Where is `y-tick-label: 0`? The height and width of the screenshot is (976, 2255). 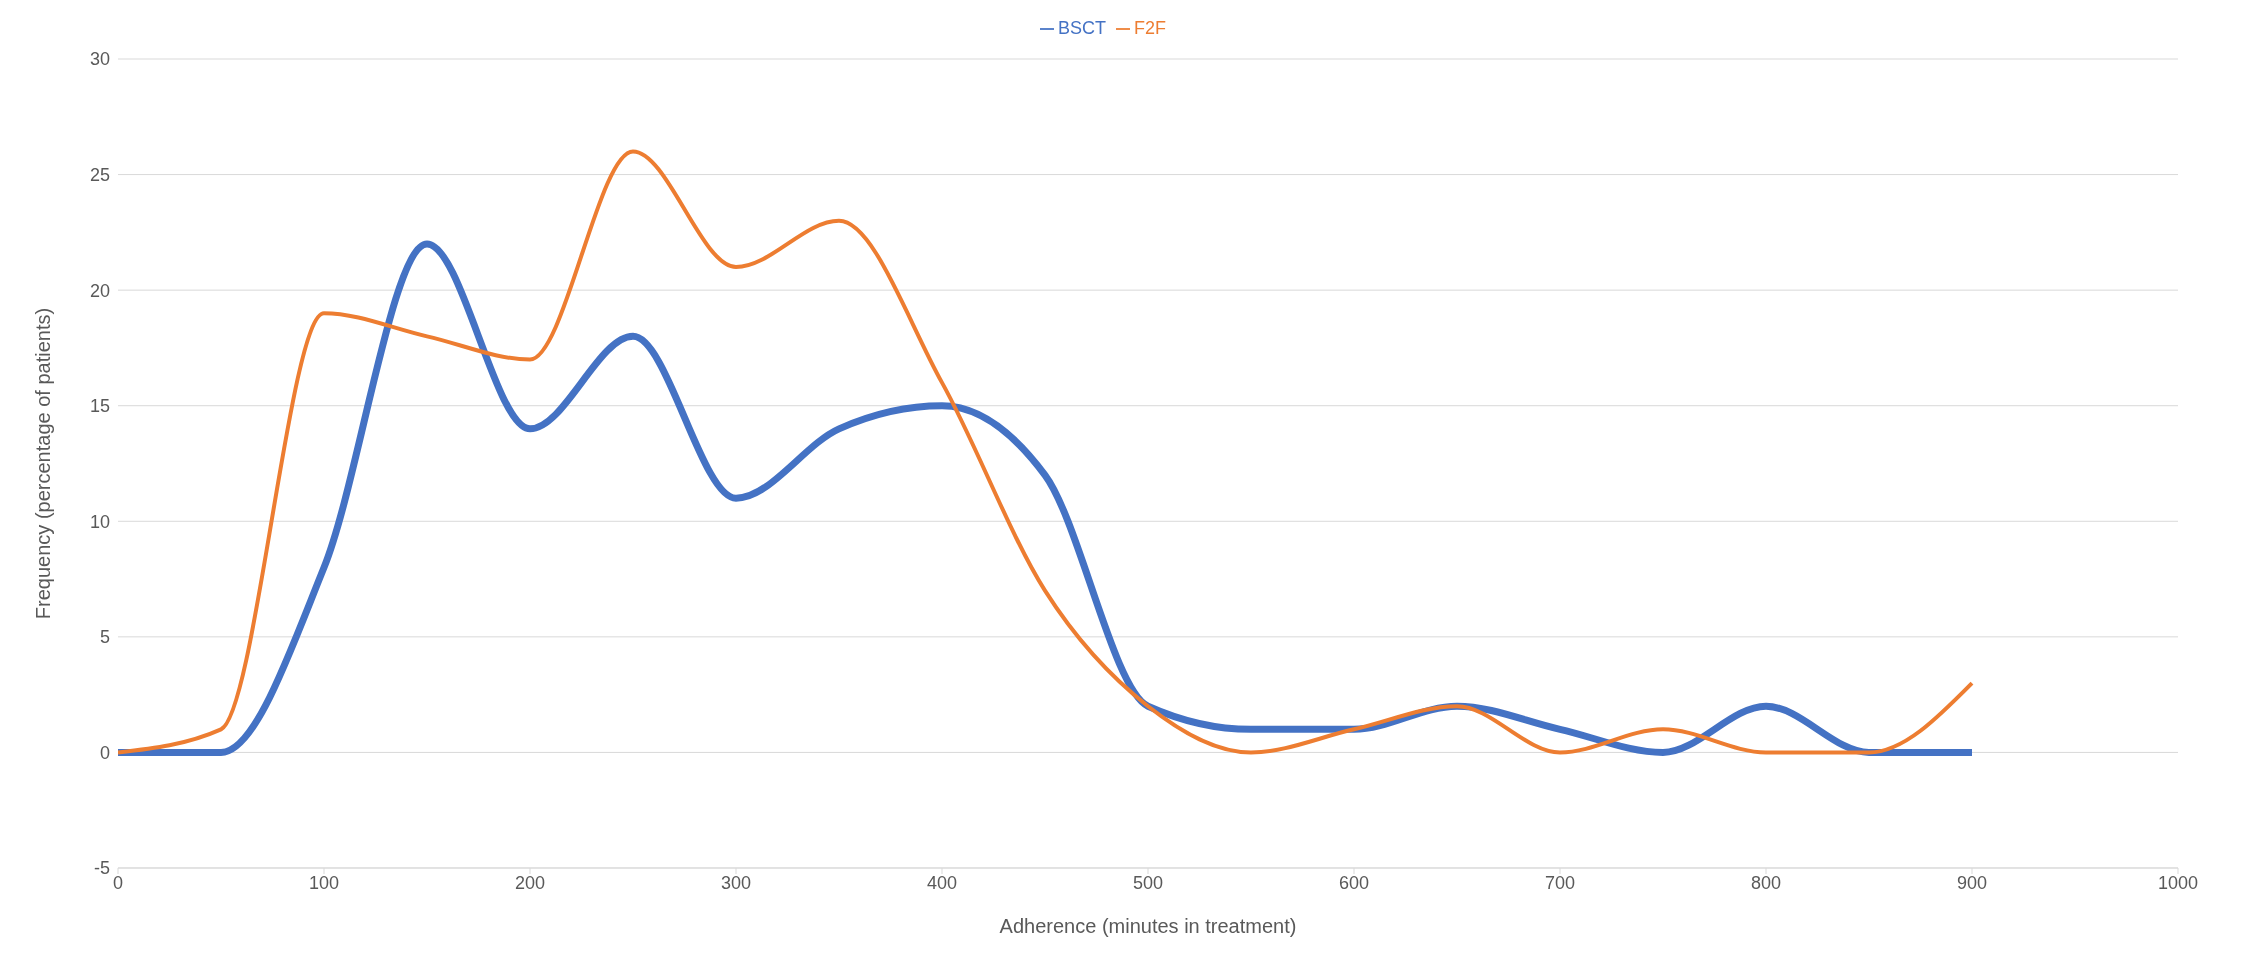 y-tick-label: 0 is located at coordinates (104, 752).